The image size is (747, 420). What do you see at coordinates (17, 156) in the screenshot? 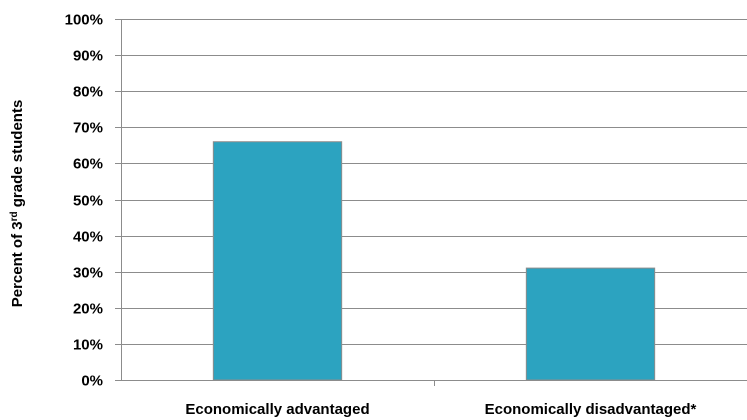
I see `y-axis-label-part: grade students` at bounding box center [17, 156].